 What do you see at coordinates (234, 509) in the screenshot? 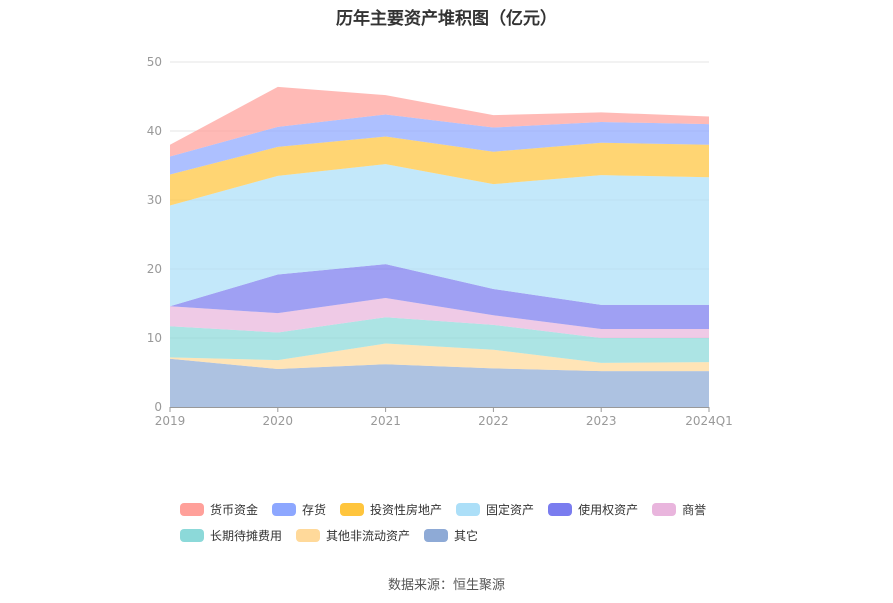
I see `legend-label: 货币资金` at bounding box center [234, 509].